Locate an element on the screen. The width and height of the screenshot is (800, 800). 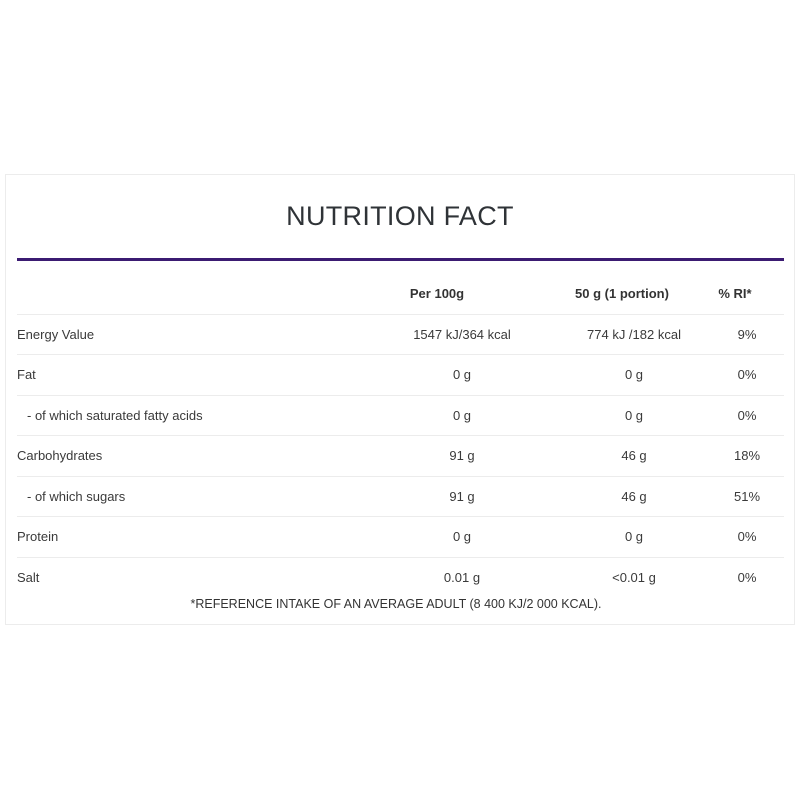
header-per-portion: 50 g (1 portion) is located at coordinates (622, 293).